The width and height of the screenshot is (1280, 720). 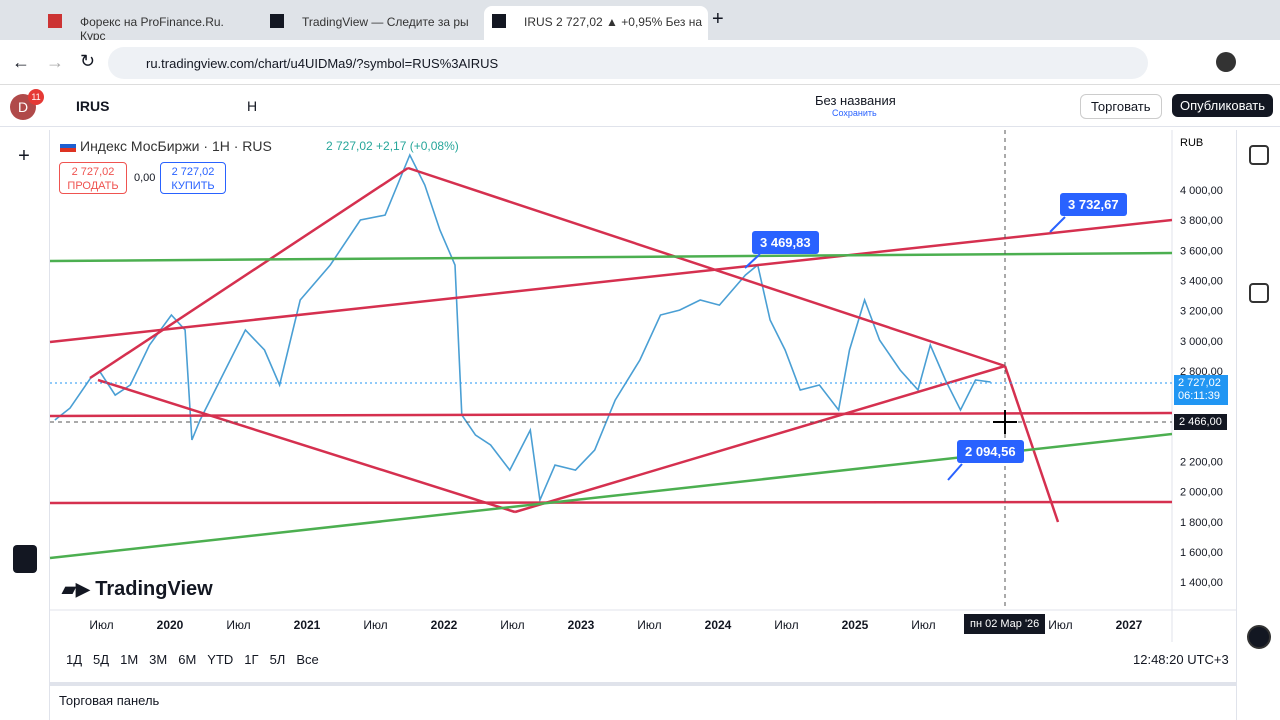 I want to click on clock: 12:48:20 UTC+3, so click(x=1181, y=659).